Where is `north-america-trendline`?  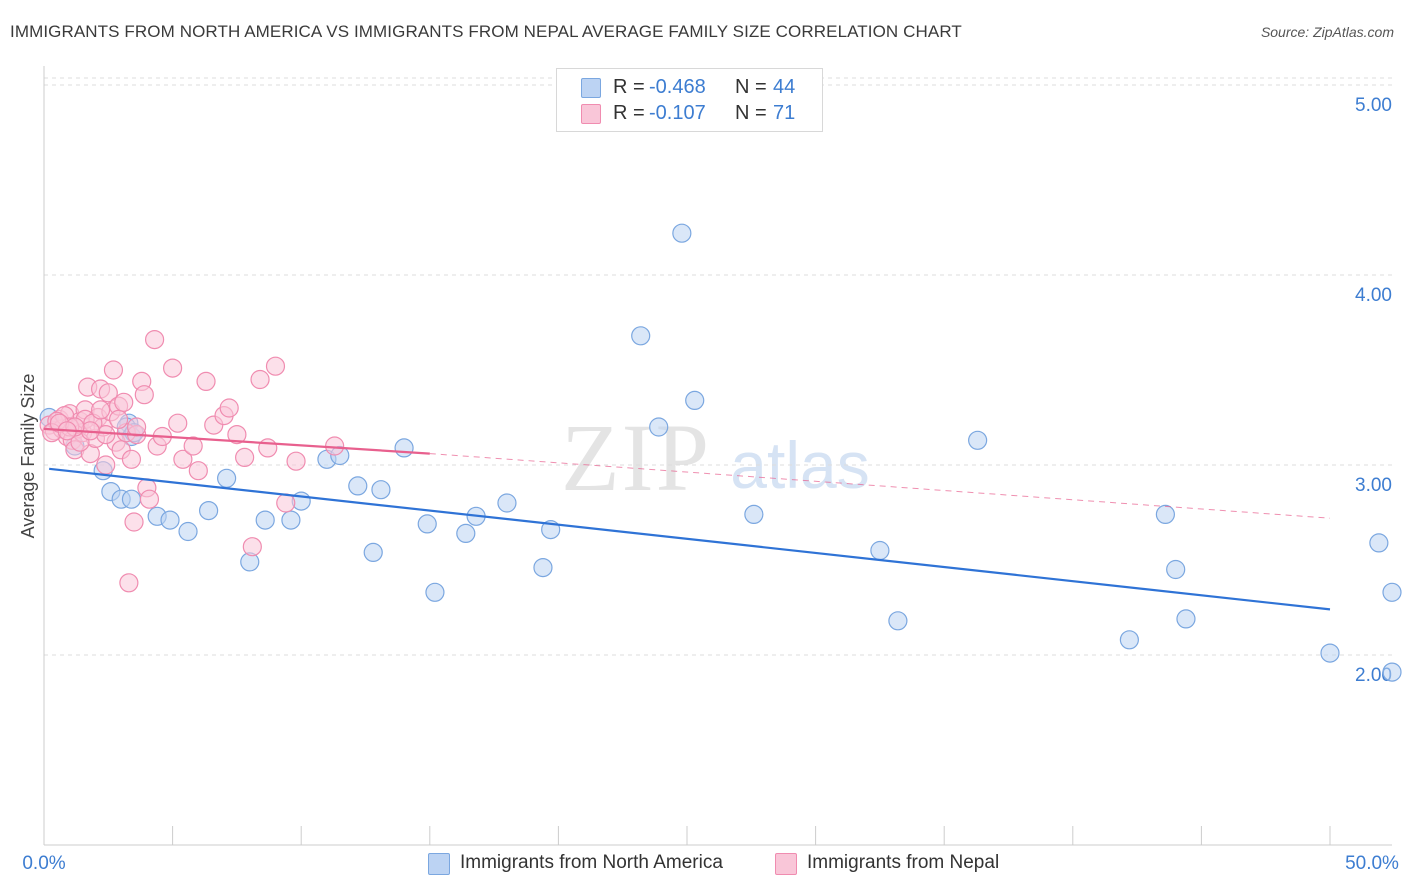 north-america-trendline is located at coordinates (690, 539).